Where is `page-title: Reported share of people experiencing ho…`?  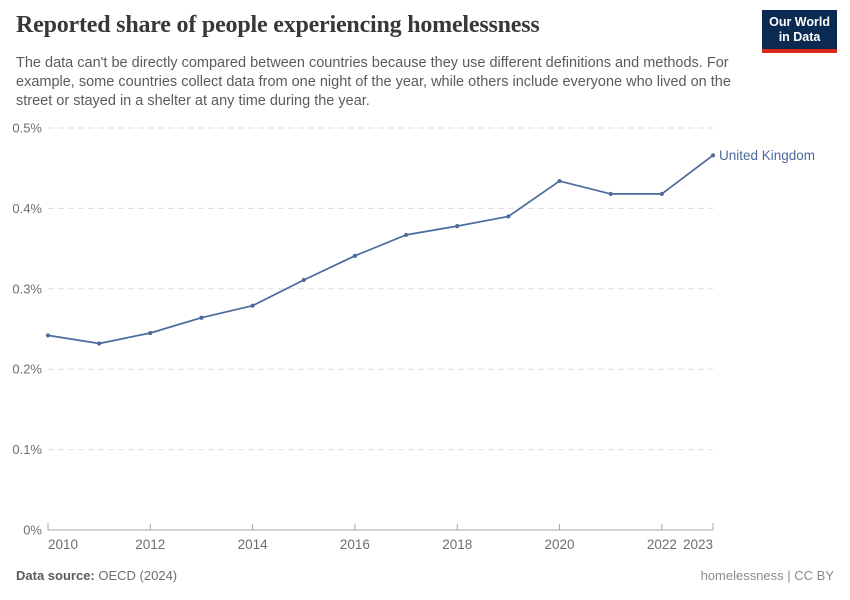 page-title: Reported share of people experiencing ho… is located at coordinates (278, 25).